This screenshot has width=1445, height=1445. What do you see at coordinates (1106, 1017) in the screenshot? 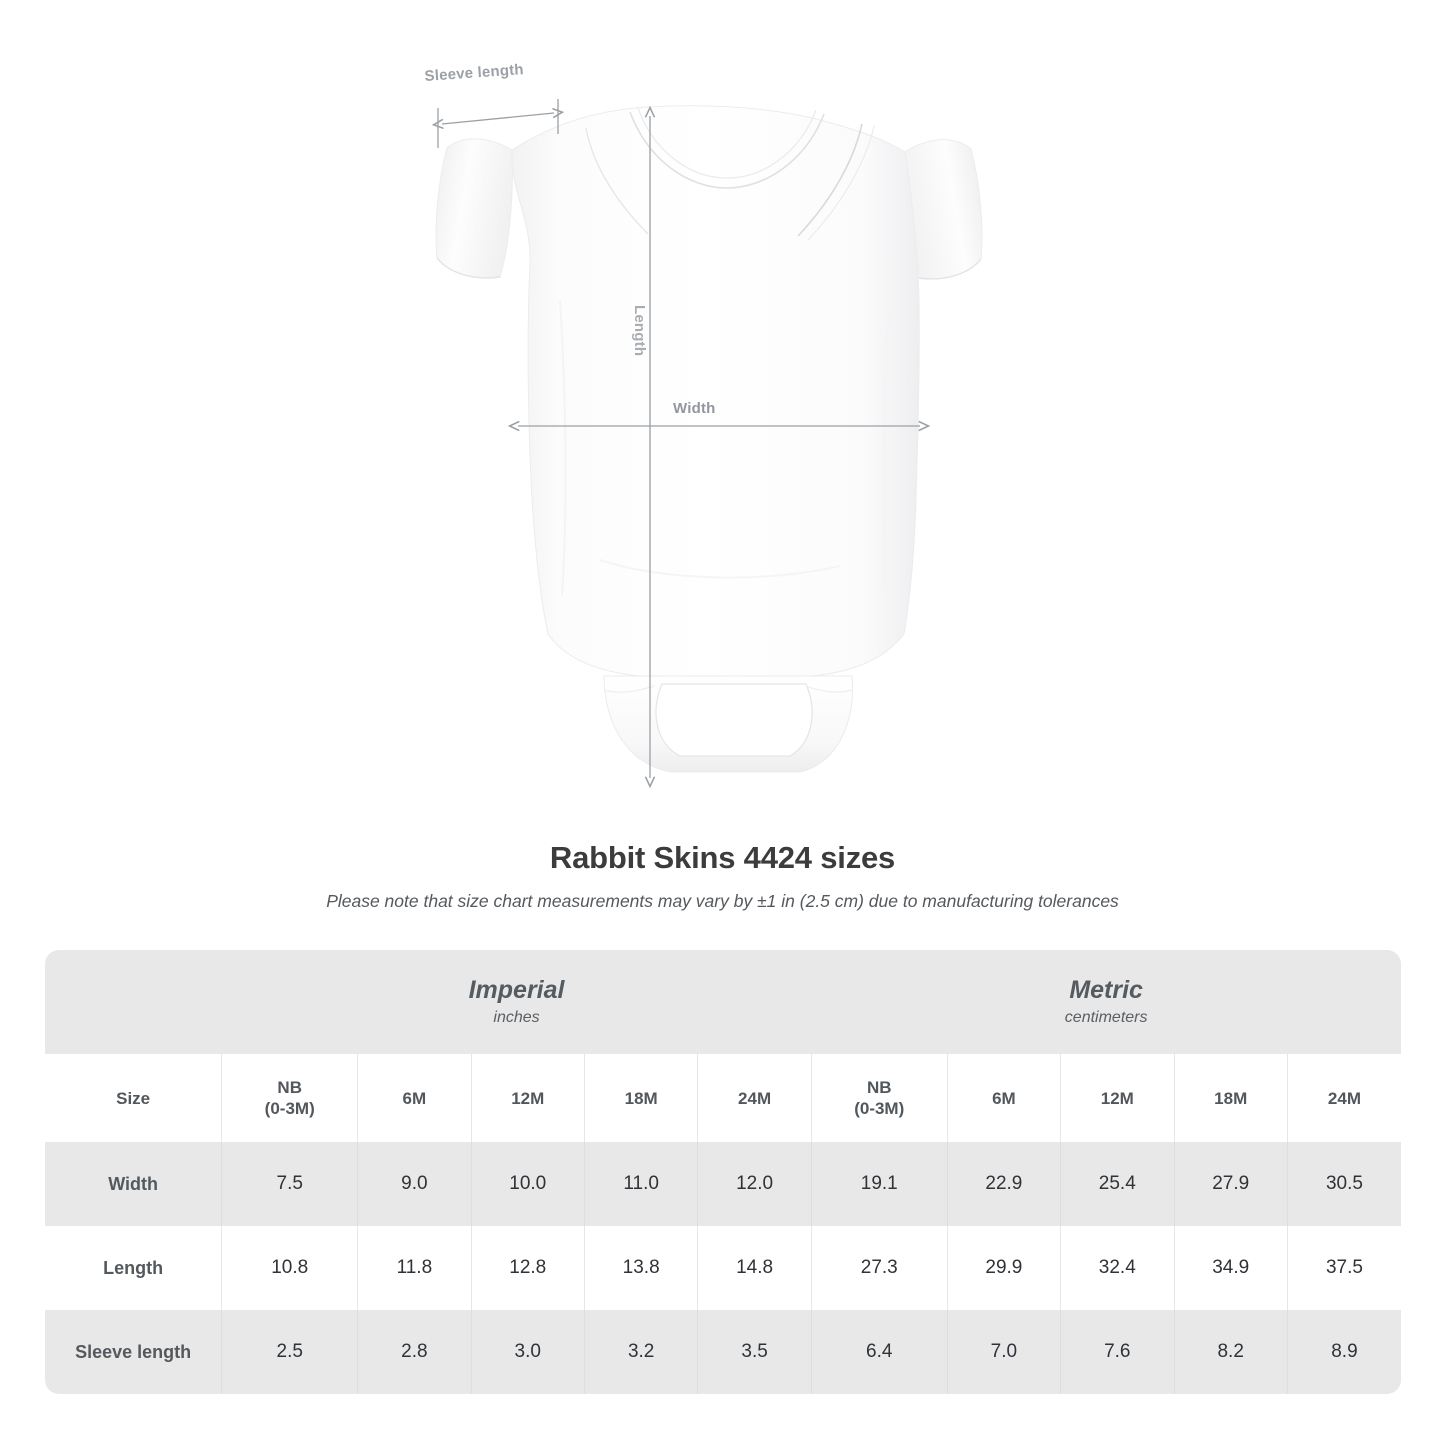
I see `unit-sub-metric: centimeters` at bounding box center [1106, 1017].